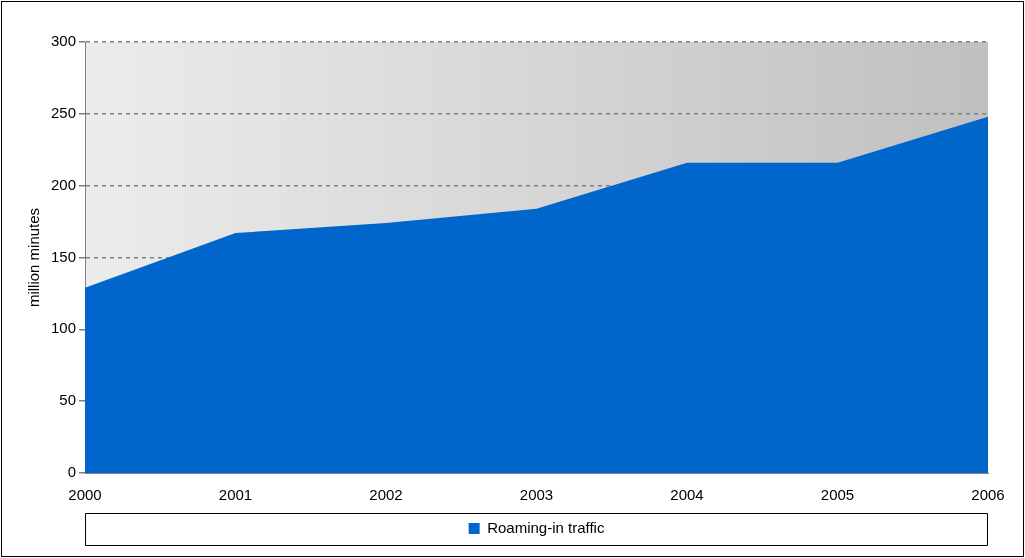 This screenshot has width=1025, height=558. I want to click on y-tick-label: 150, so click(64, 256).